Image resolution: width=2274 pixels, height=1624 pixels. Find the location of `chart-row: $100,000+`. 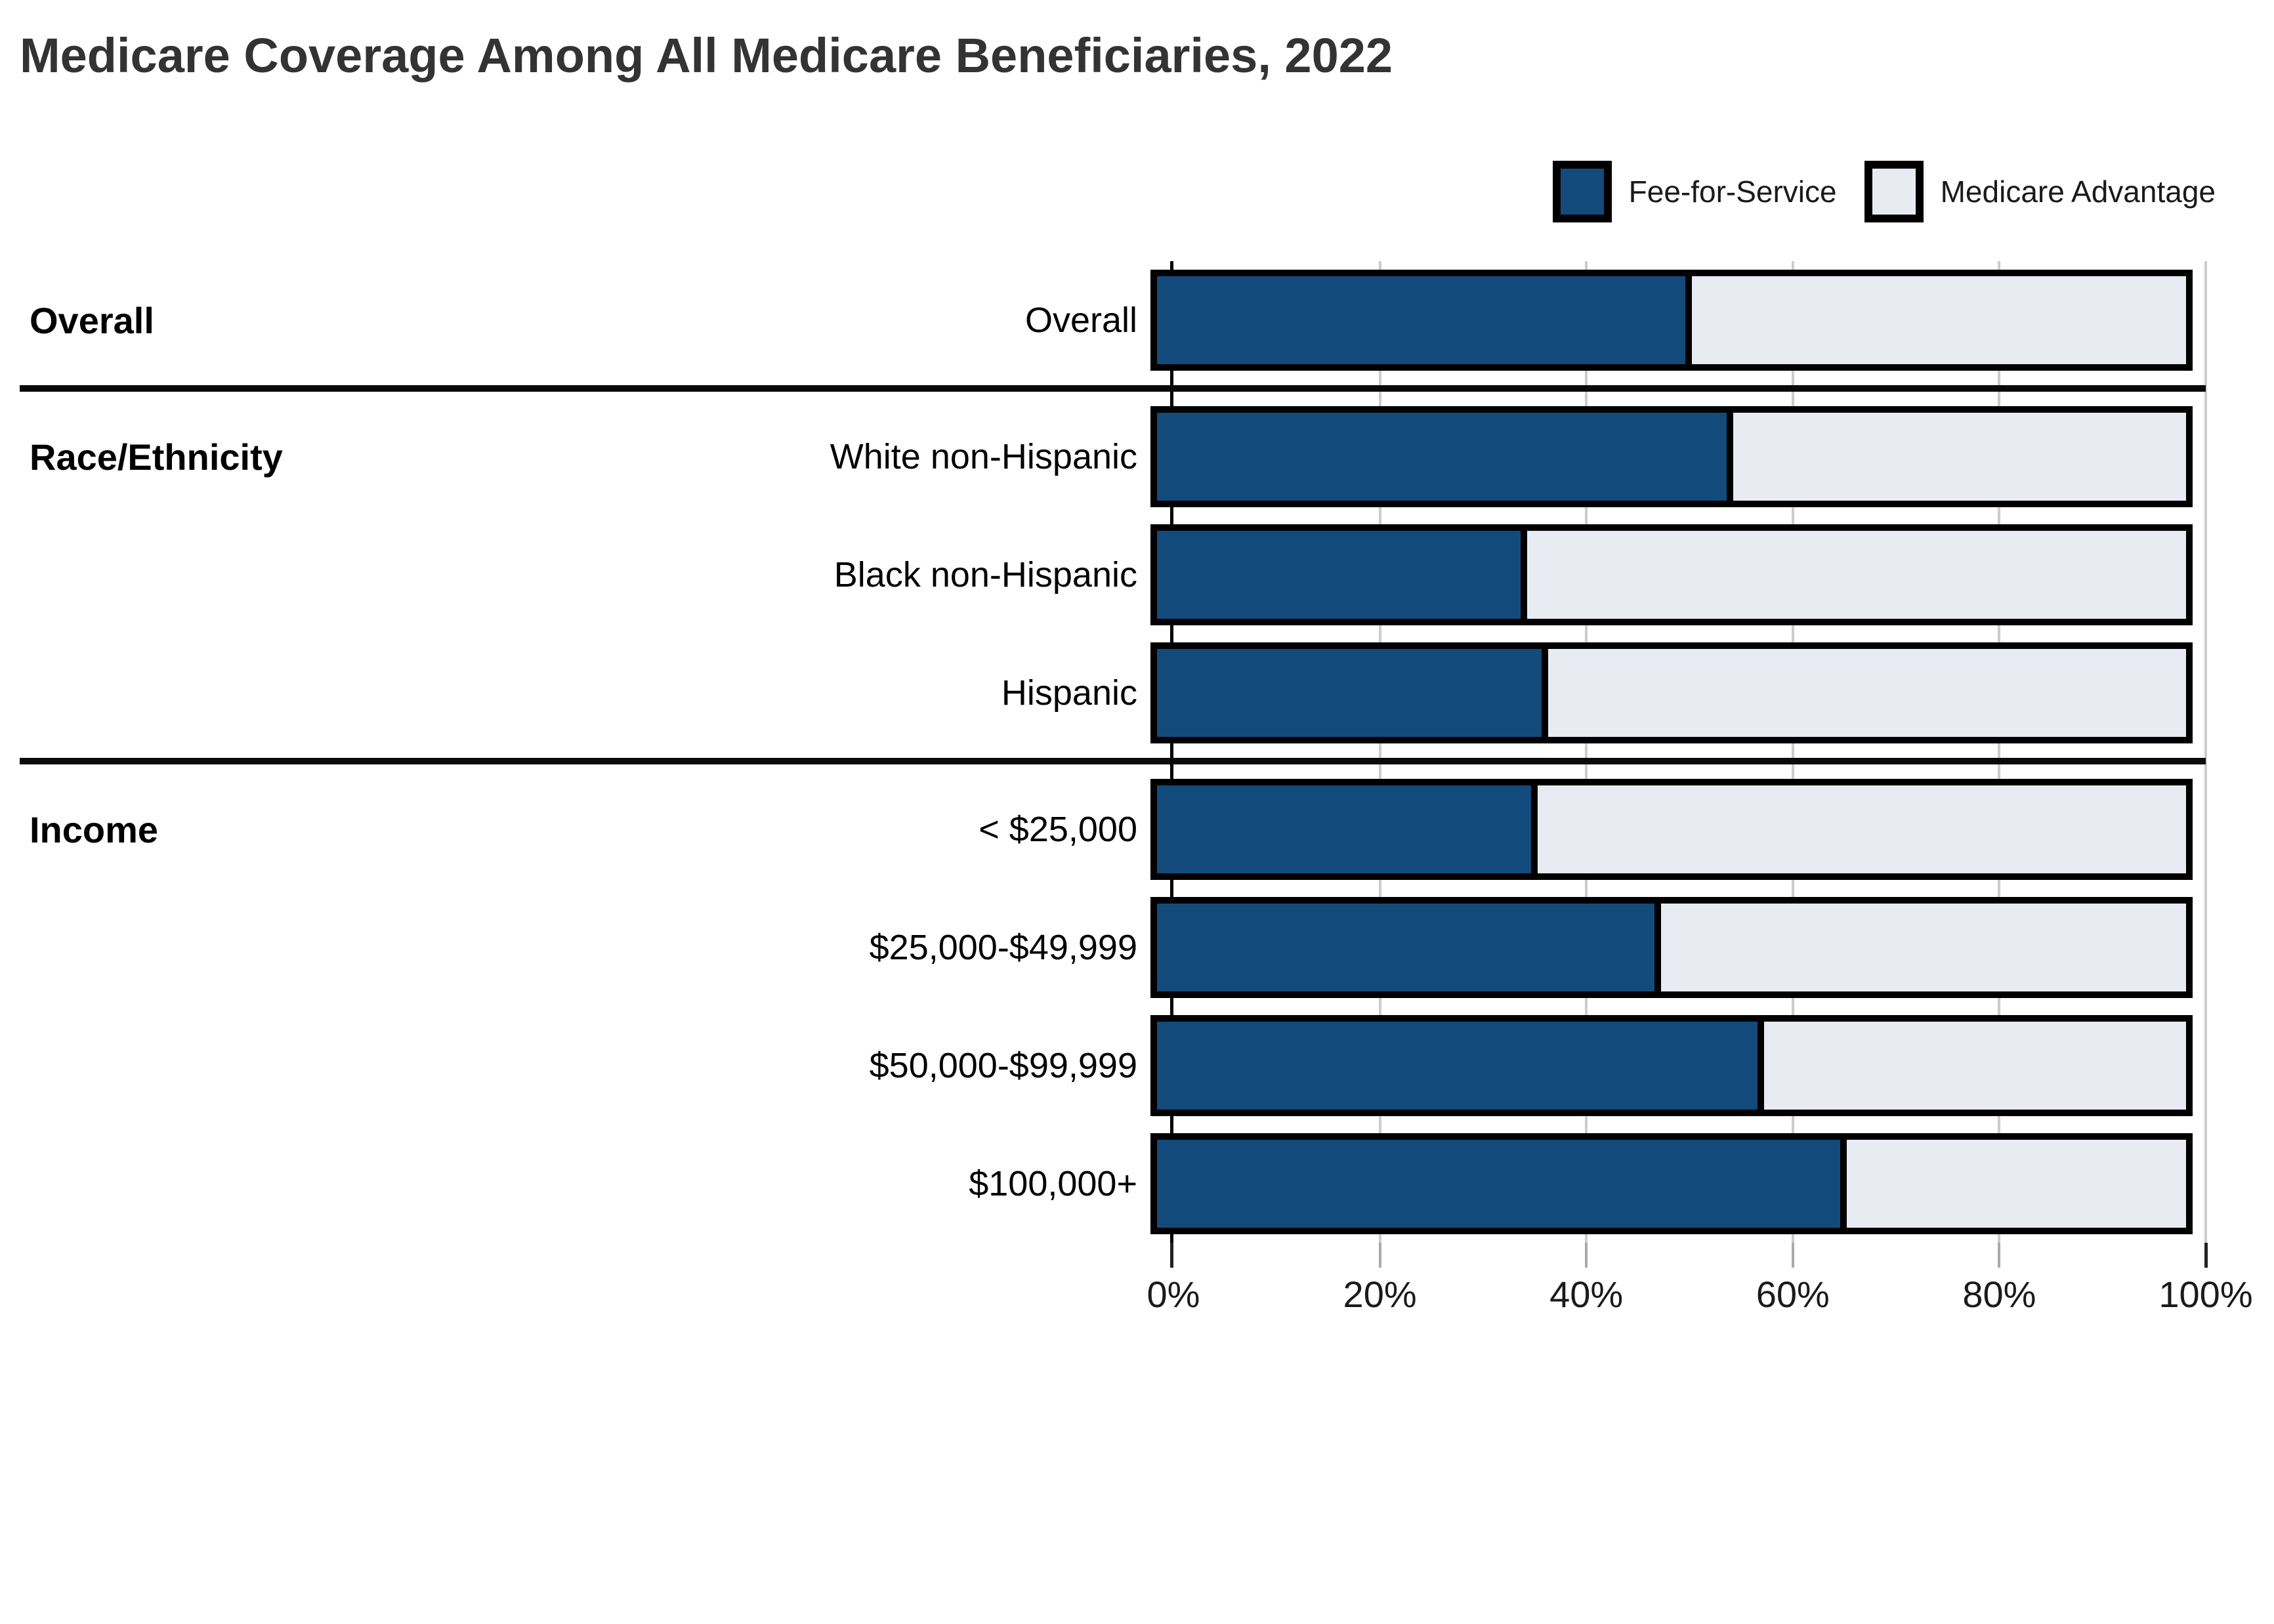

chart-row: $100,000+ is located at coordinates (1113, 1184).